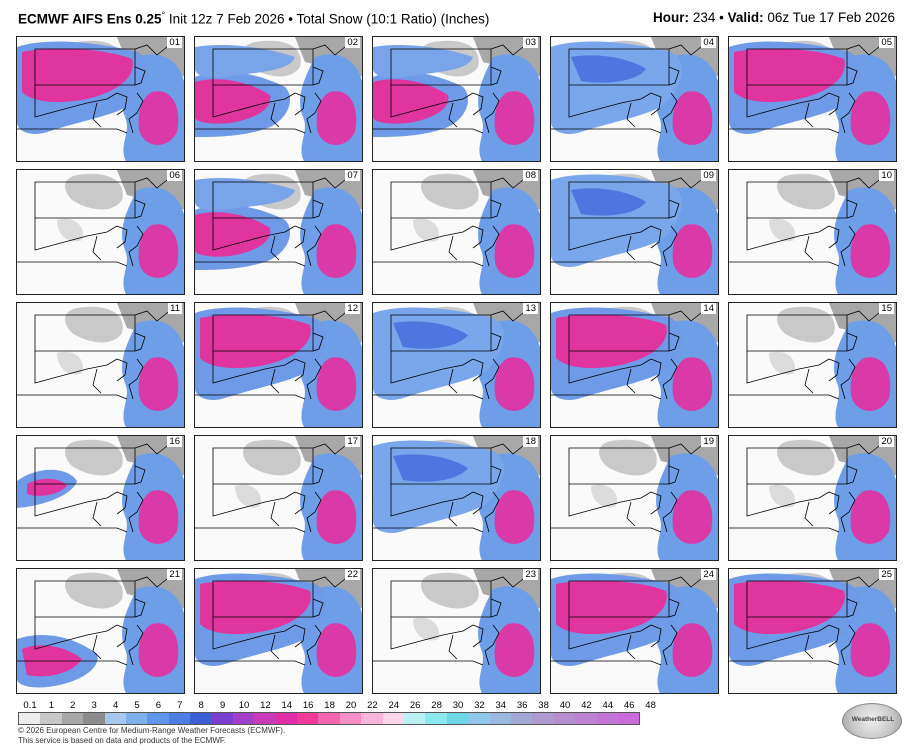 The height and width of the screenshot is (750, 913). Describe the element at coordinates (352, 441) in the screenshot. I see `member-number: 17` at that location.